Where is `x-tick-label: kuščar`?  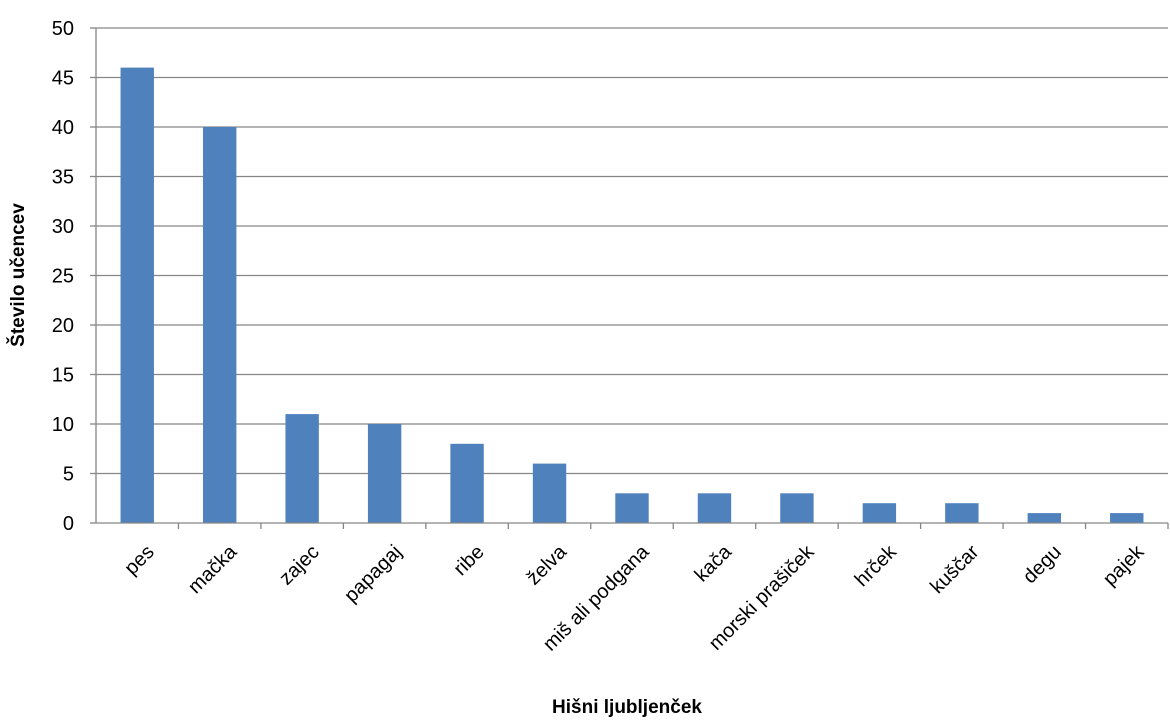
x-tick-label: kuščar is located at coordinates (954, 569).